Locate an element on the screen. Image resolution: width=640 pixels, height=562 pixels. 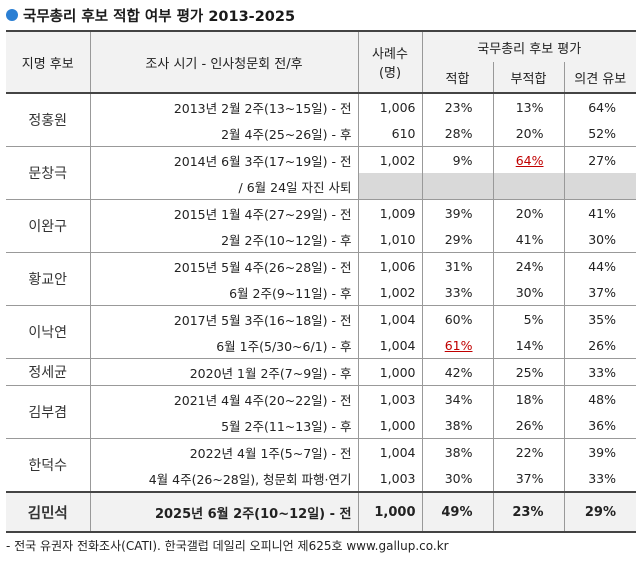
unsuitable-cell: 26% is located at coordinates (528, 425).